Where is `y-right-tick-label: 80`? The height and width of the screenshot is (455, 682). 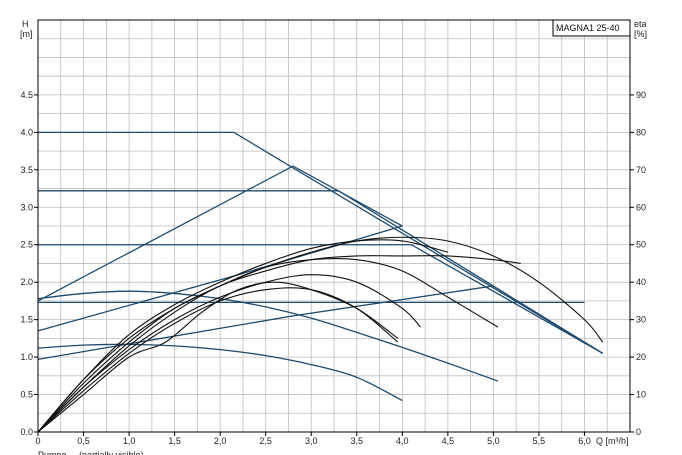 y-right-tick-label: 80 is located at coordinates (641, 132).